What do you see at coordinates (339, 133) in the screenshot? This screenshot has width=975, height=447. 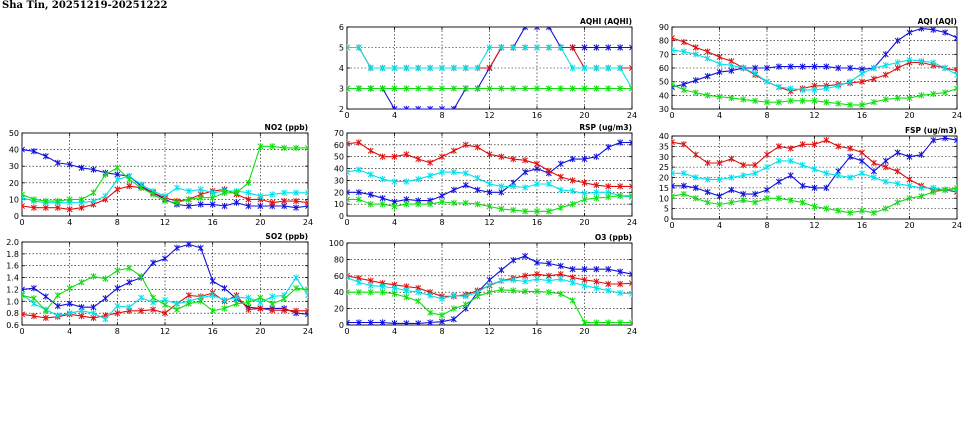 I see `y-tick-label: 70` at bounding box center [339, 133].